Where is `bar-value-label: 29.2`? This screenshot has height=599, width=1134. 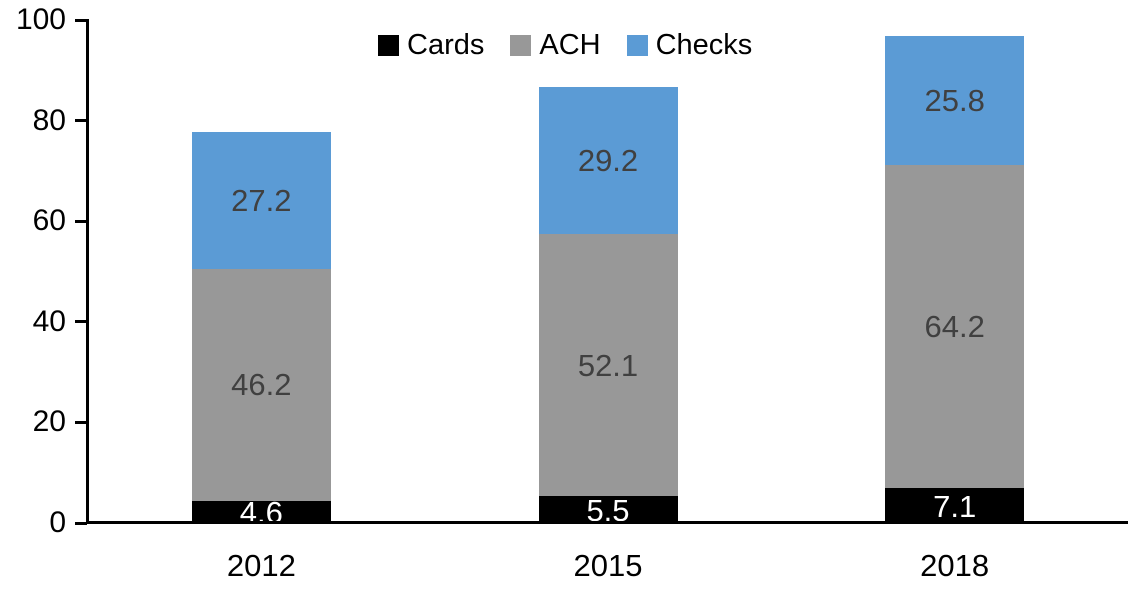
bar-value-label: 29.2 is located at coordinates (608, 161).